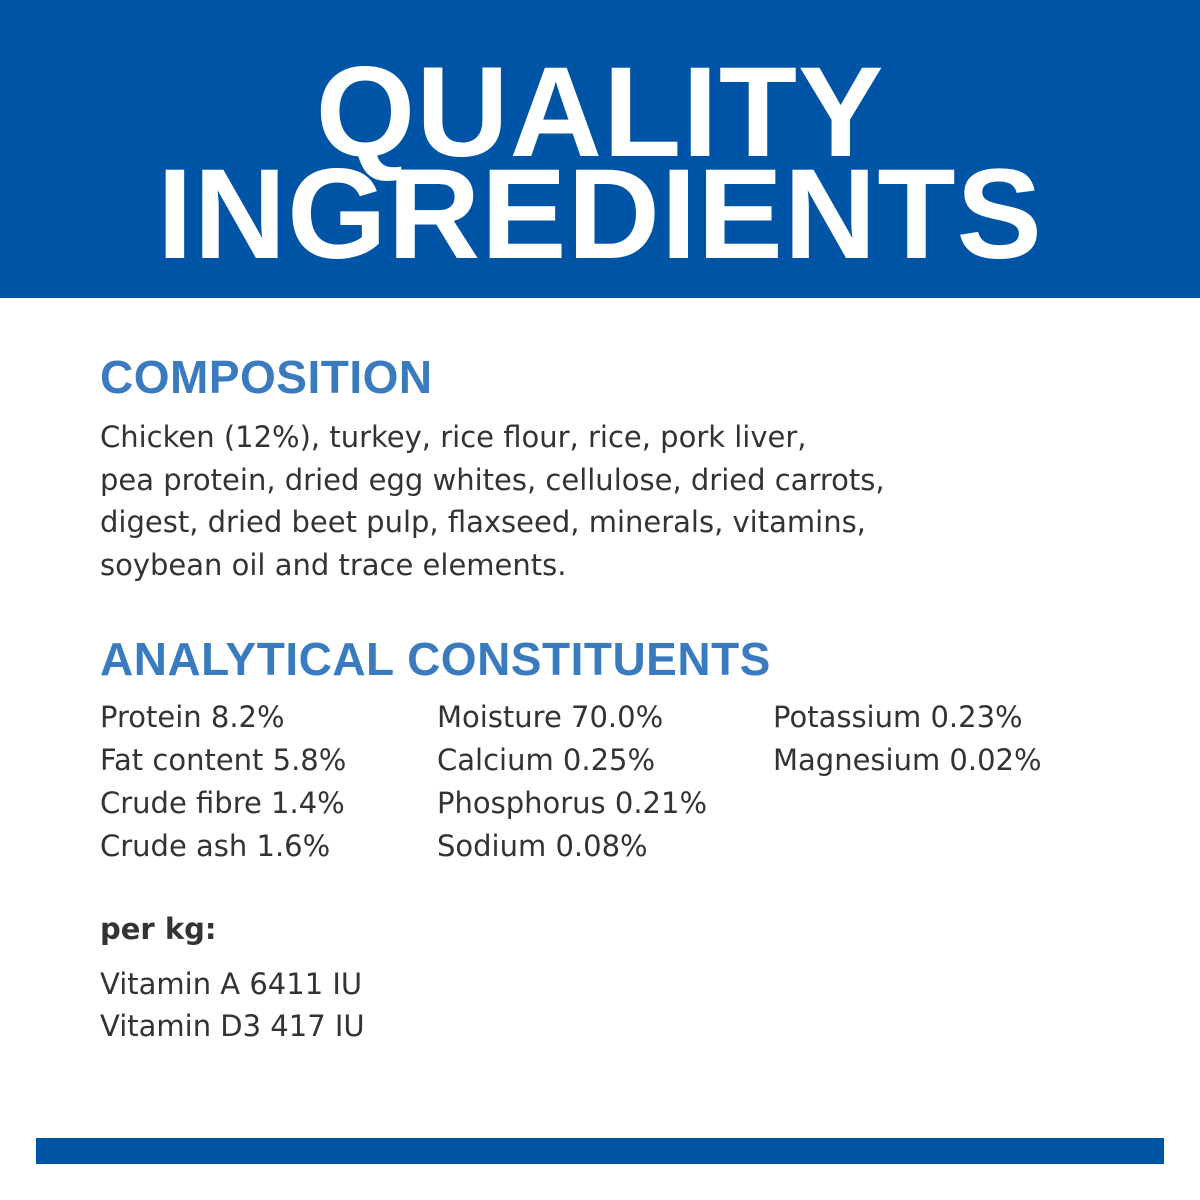 This screenshot has height=1200, width=1200. I want to click on per-kg-label: per kg:, so click(158, 929).